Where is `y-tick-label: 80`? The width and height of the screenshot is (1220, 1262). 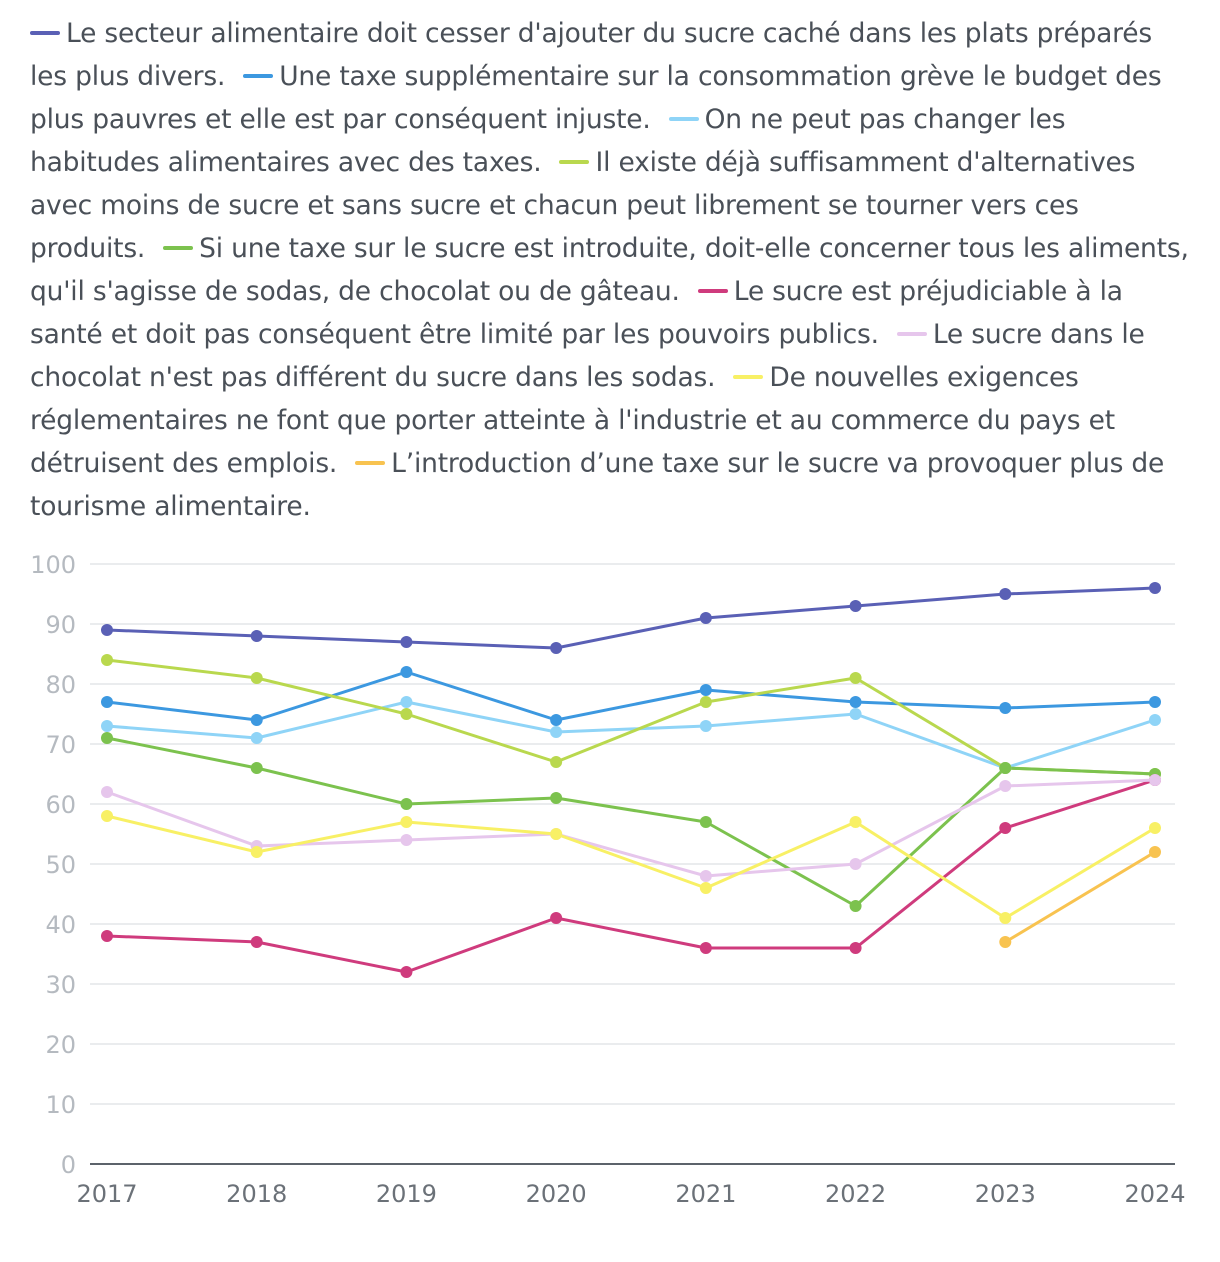
y-tick-label: 80 is located at coordinates (60, 685).